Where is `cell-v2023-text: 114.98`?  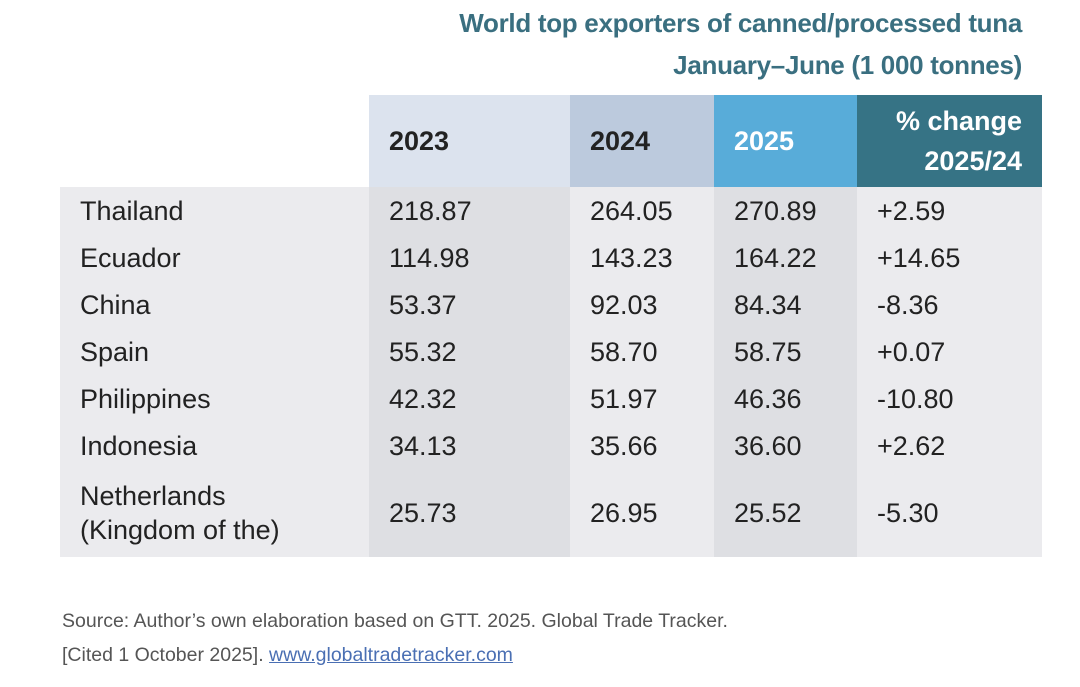 cell-v2023-text: 114.98 is located at coordinates (429, 257).